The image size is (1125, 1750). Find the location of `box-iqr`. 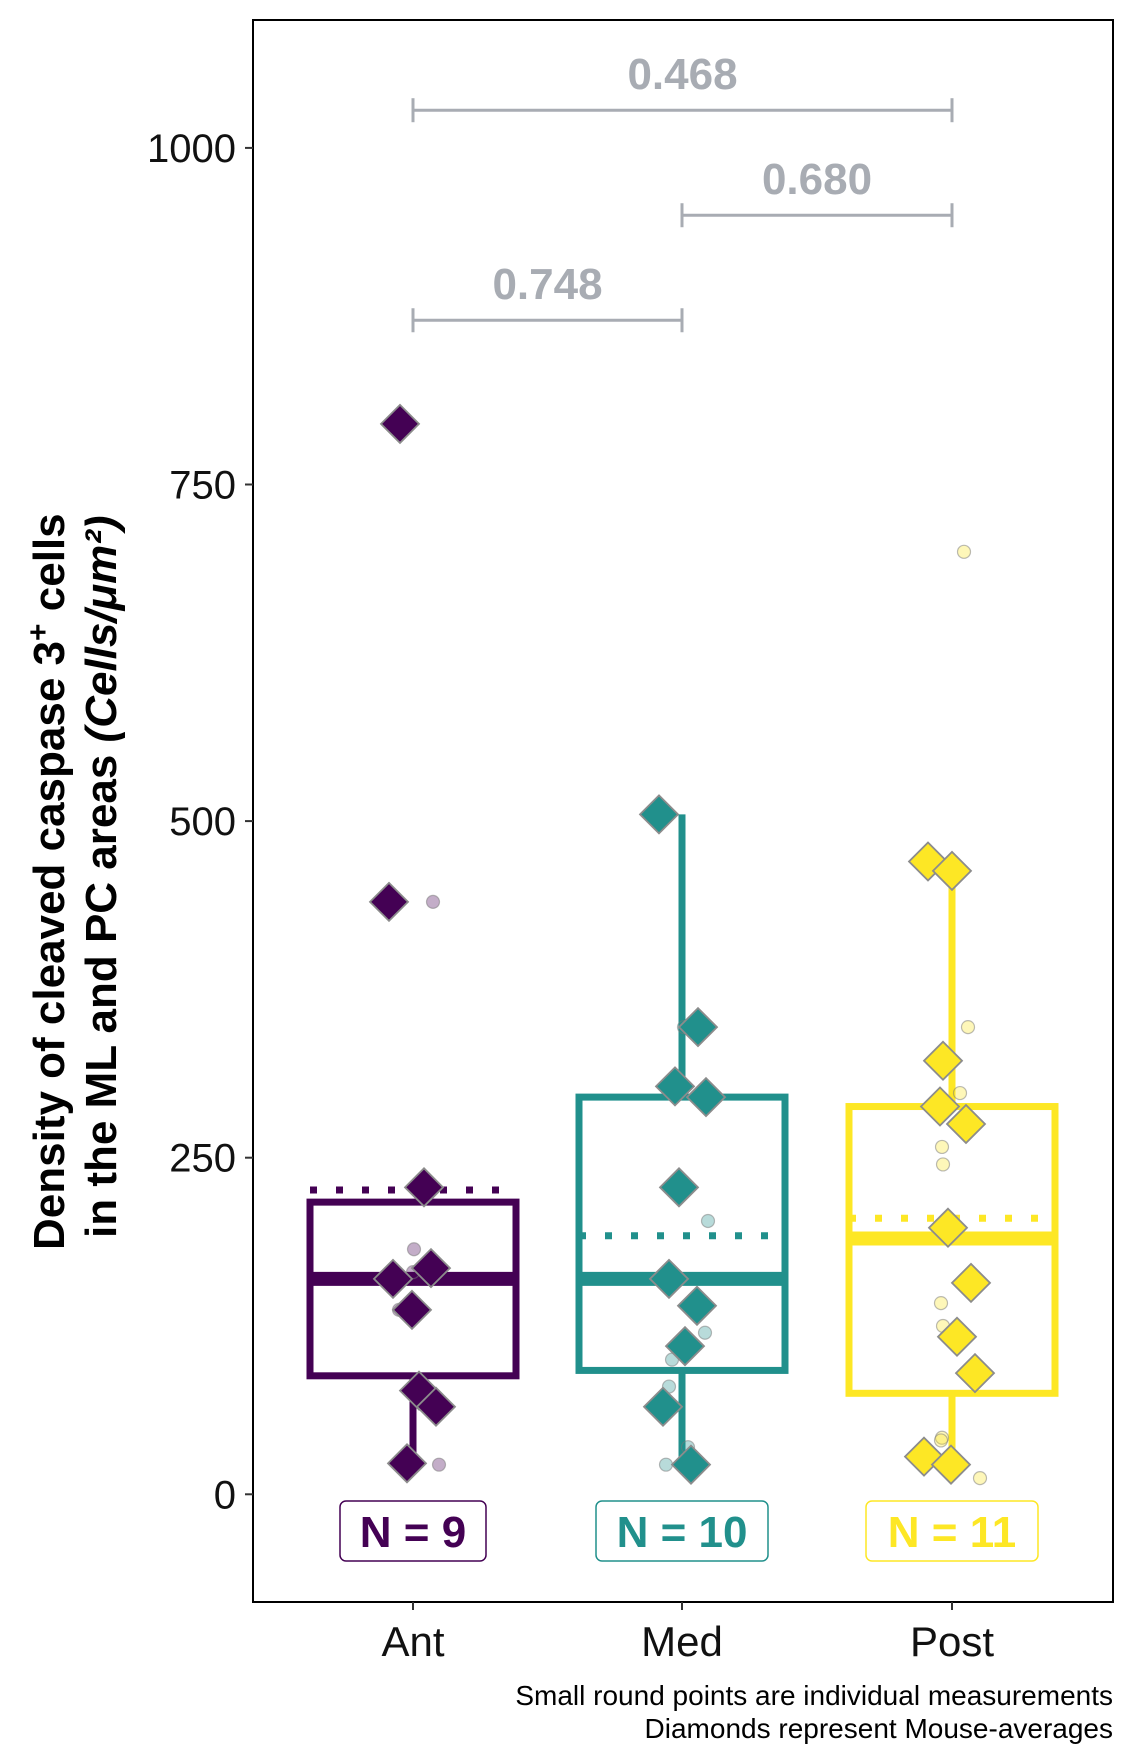

box-iqr is located at coordinates (413, 1289).